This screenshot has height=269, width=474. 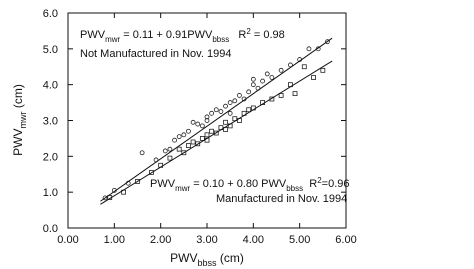 What do you see at coordinates (155, 54) in the screenshot?
I see `fit-note: Not Manufactured in Nov. 1994` at bounding box center [155, 54].